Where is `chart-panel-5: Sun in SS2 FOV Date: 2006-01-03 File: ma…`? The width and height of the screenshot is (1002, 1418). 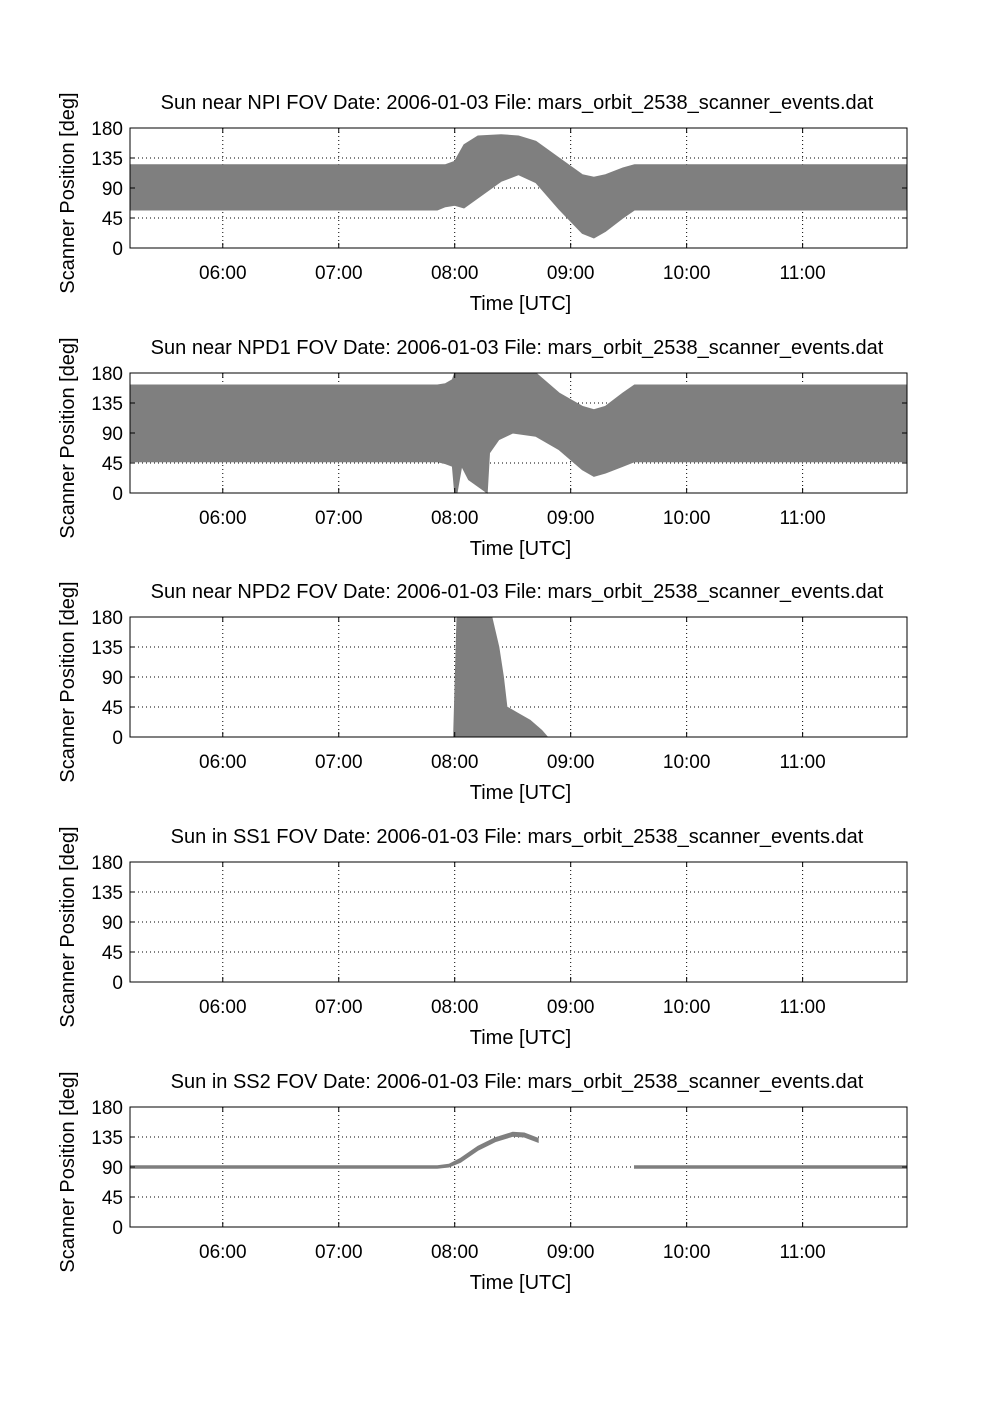
chart-panel-5: Sun in SS2 FOV Date: 2006-01-03 File: ma… is located at coordinates (482, 1182).